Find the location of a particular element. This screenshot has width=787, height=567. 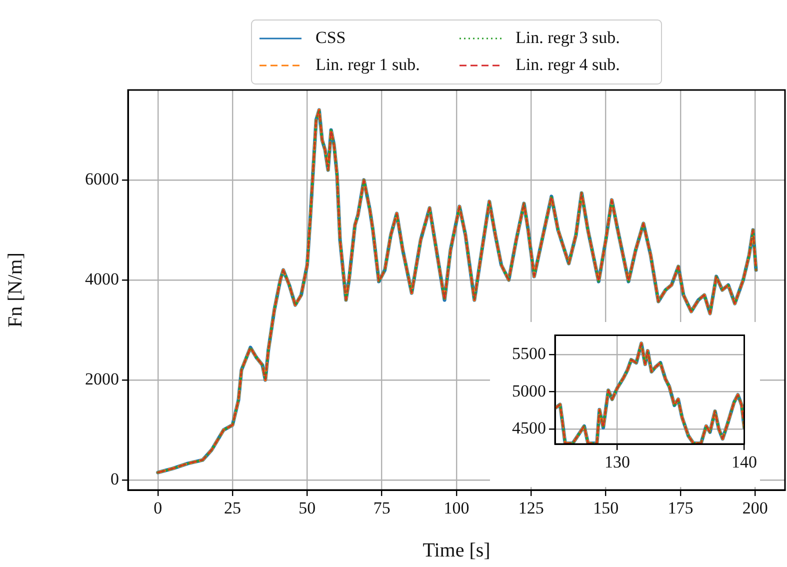

x-tick-label: 140 is located at coordinates (744, 462).